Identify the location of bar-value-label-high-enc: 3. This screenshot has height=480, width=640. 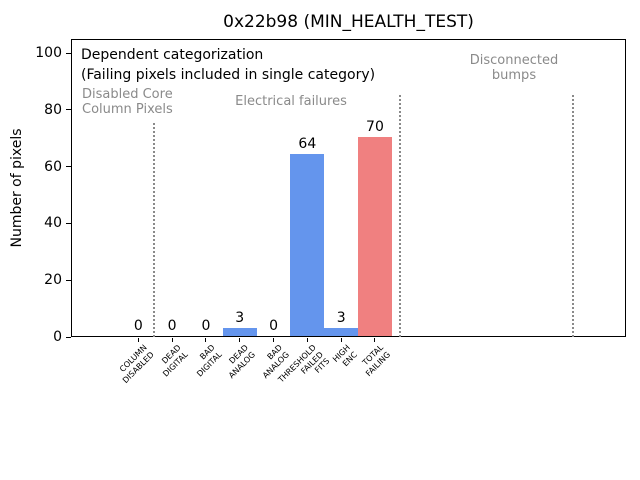
(341, 317).